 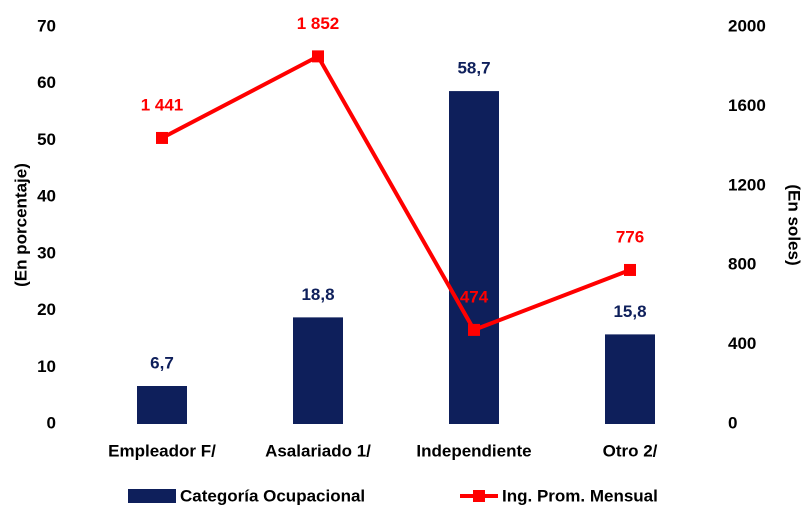 What do you see at coordinates (747, 25) in the screenshot?
I see `y2-tick-label: 2000` at bounding box center [747, 25].